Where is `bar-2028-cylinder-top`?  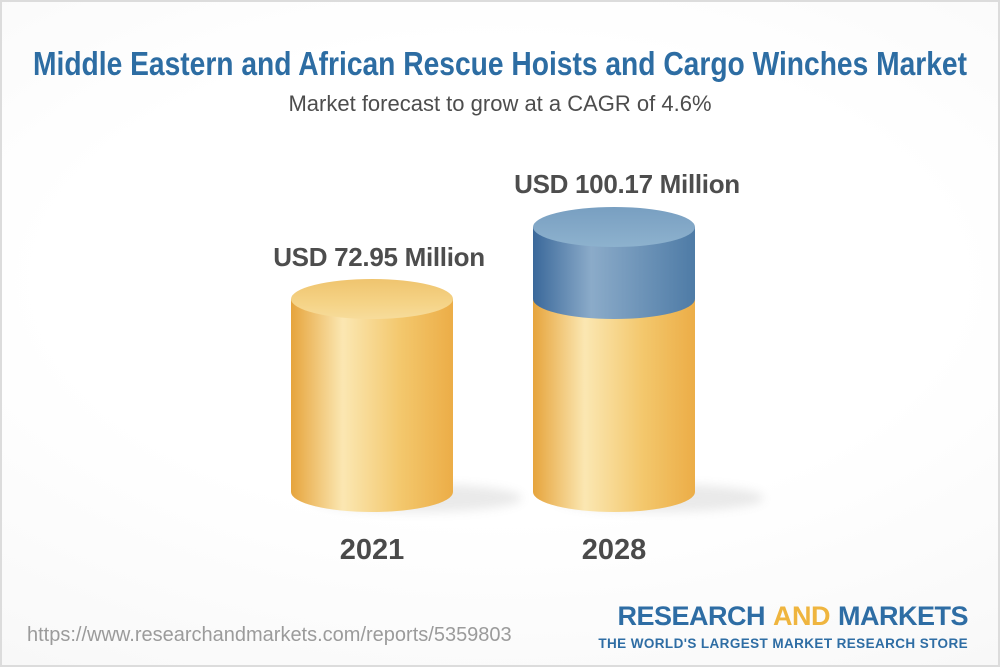 bar-2028-cylinder-top is located at coordinates (614, 227).